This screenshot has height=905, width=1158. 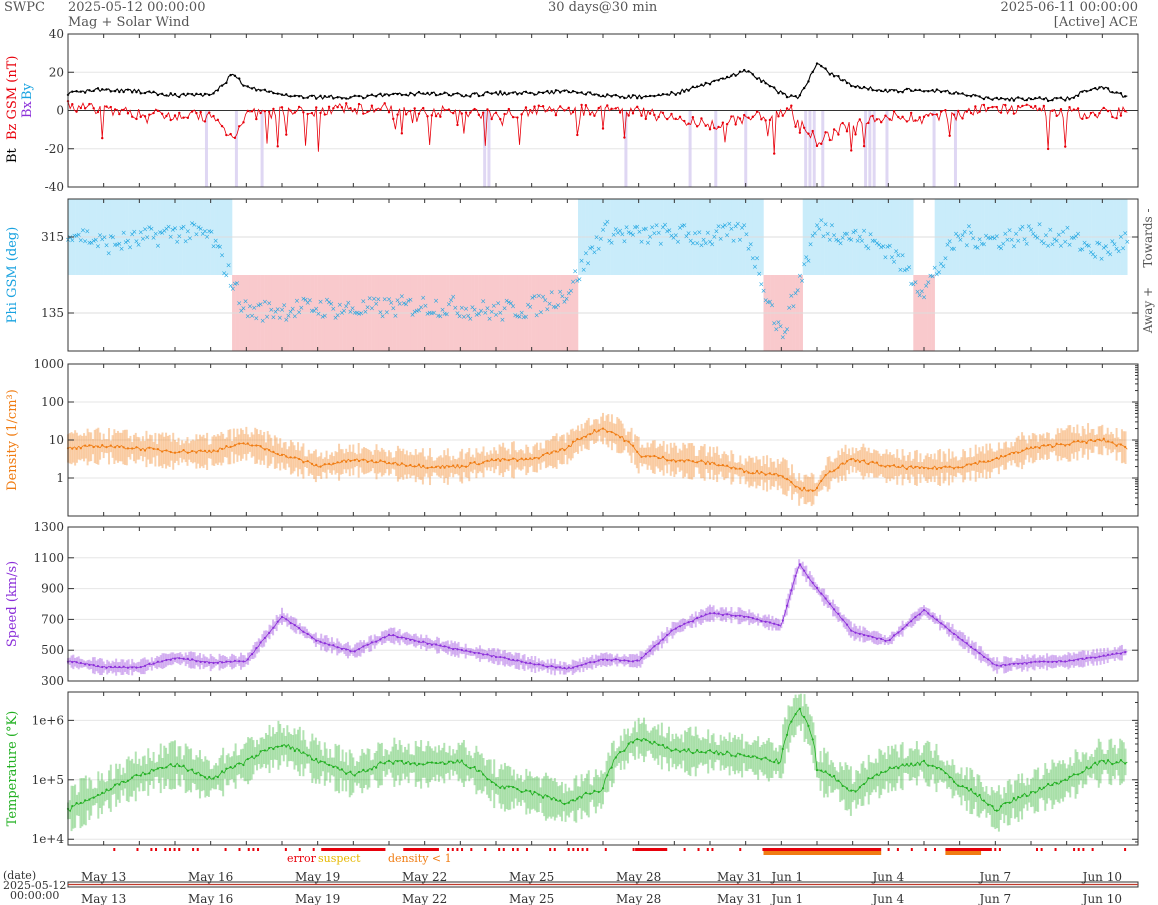 What do you see at coordinates (626, 148) in the screenshot?
I see `bz-south-band` at bounding box center [626, 148].